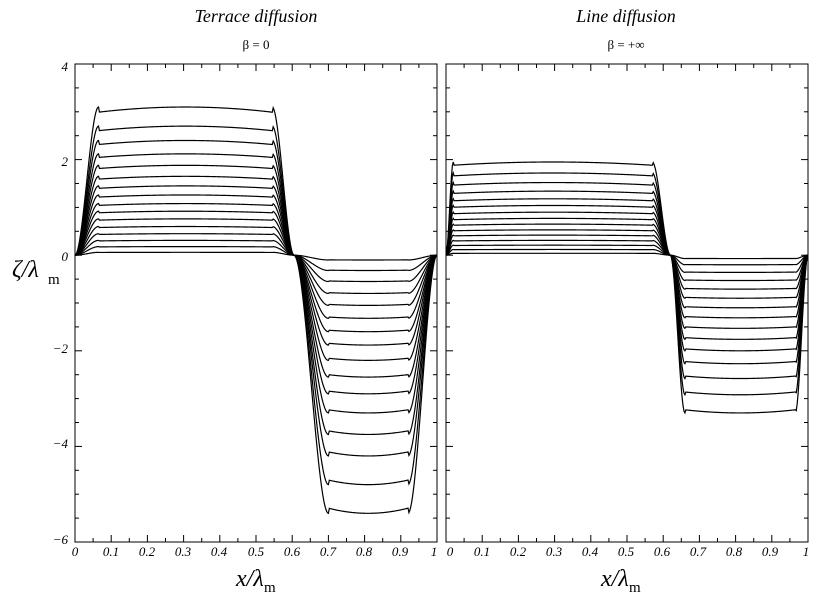 The width and height of the screenshot is (813, 600). Describe the element at coordinates (65, 256) in the screenshot. I see `y-tick-label: 0` at that location.